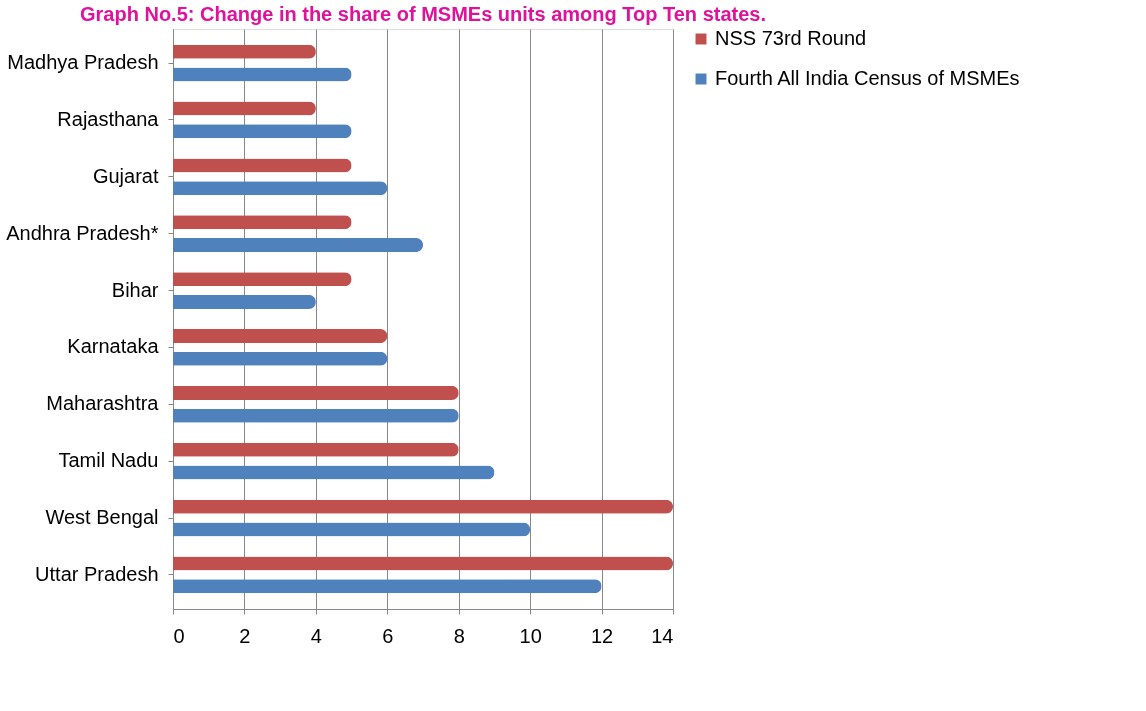 Image resolution: width=1146 pixels, height=711 pixels. What do you see at coordinates (102, 517) in the screenshot?
I see `y-tick-label: West Bengal` at bounding box center [102, 517].